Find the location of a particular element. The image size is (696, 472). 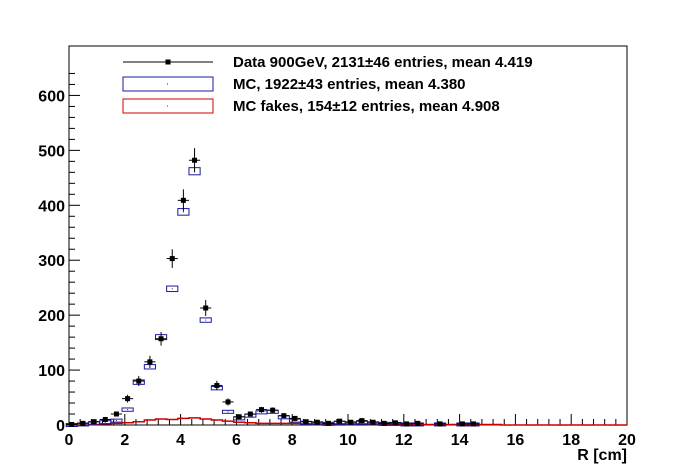

mc-fakes-series is located at coordinates (346, 421).